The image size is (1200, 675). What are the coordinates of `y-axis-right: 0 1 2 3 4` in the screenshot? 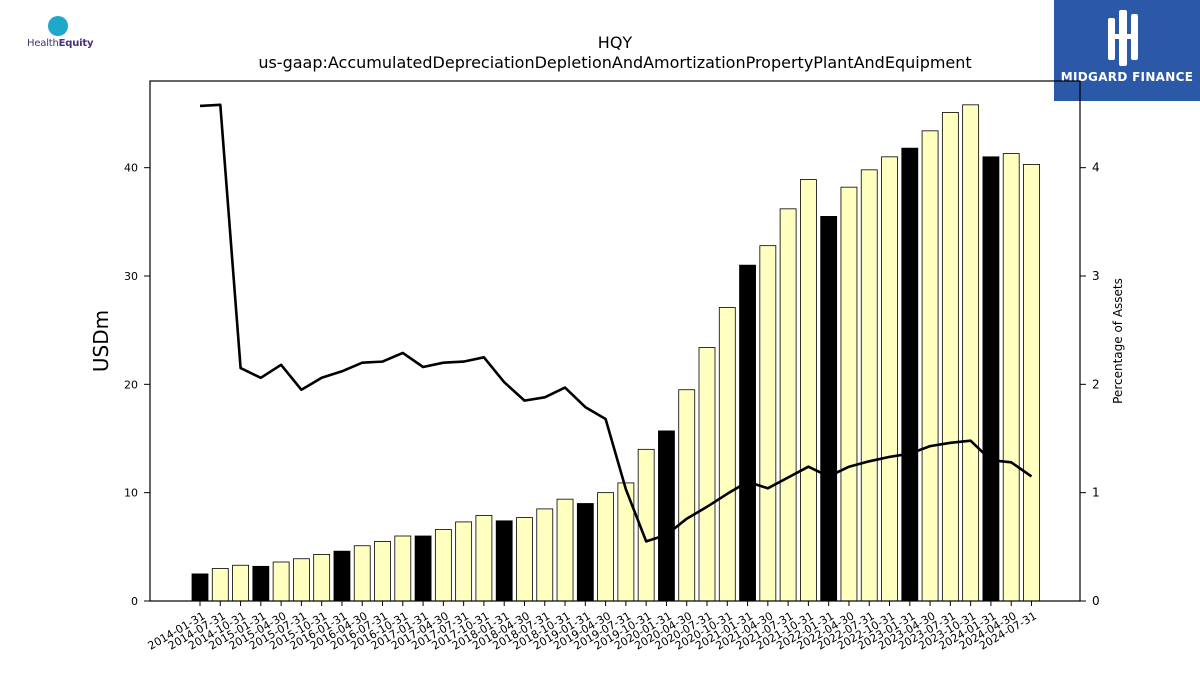 It's located at (1090, 384).